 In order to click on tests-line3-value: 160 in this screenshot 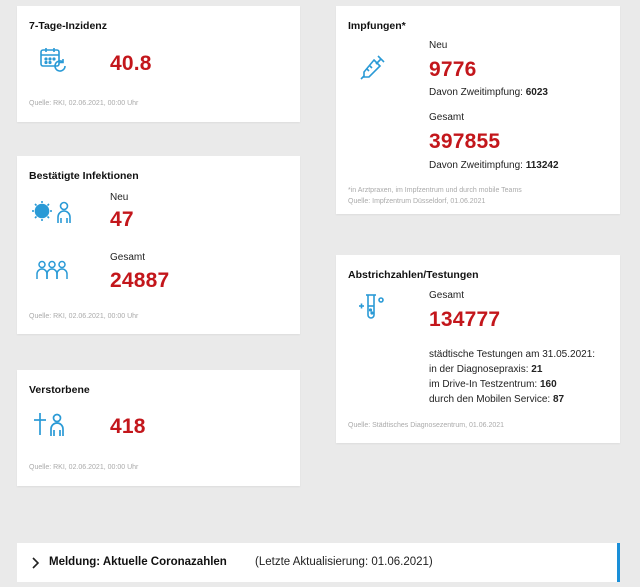, I will do `click(548, 384)`.